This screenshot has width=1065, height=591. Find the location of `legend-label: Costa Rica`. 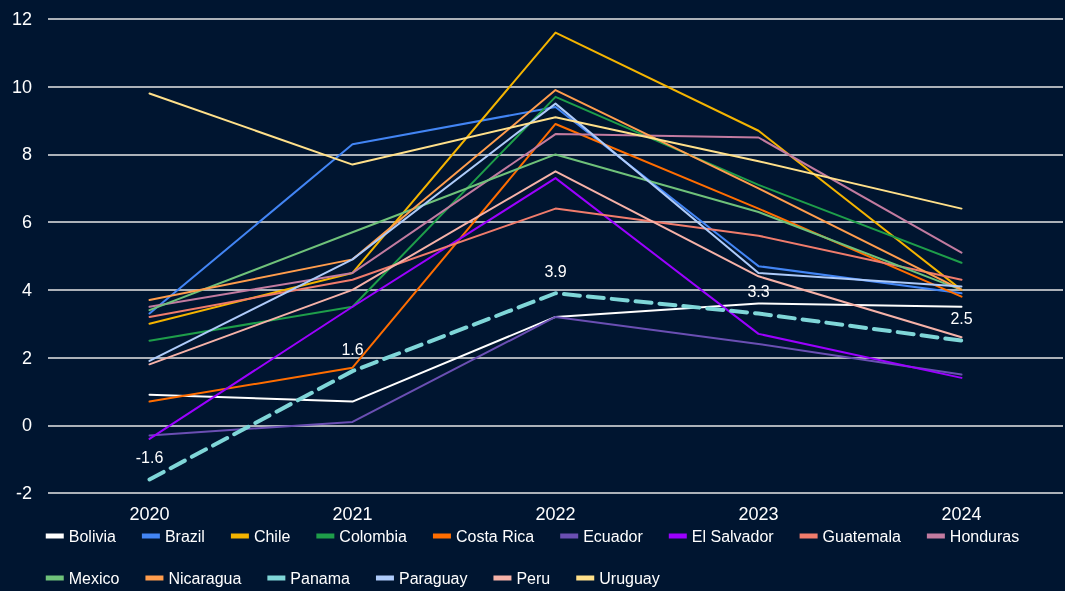

legend-label: Costa Rica is located at coordinates (495, 536).